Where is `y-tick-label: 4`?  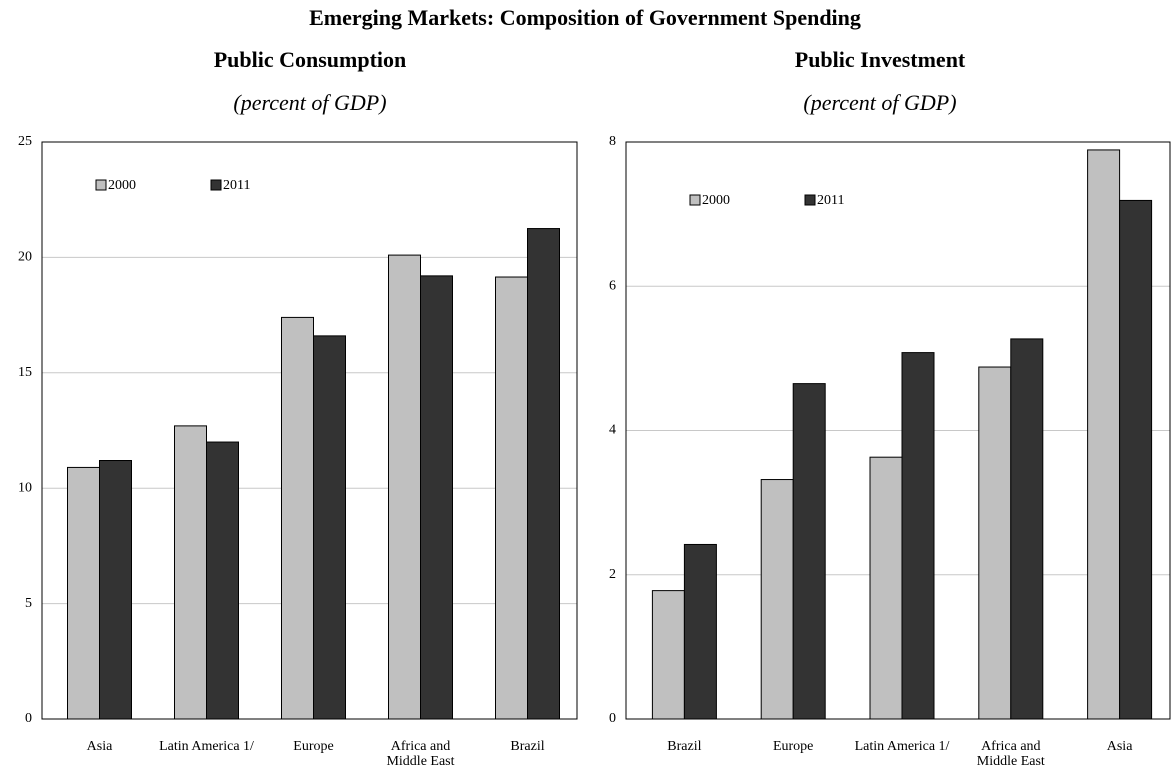 y-tick-label: 4 is located at coordinates (612, 430).